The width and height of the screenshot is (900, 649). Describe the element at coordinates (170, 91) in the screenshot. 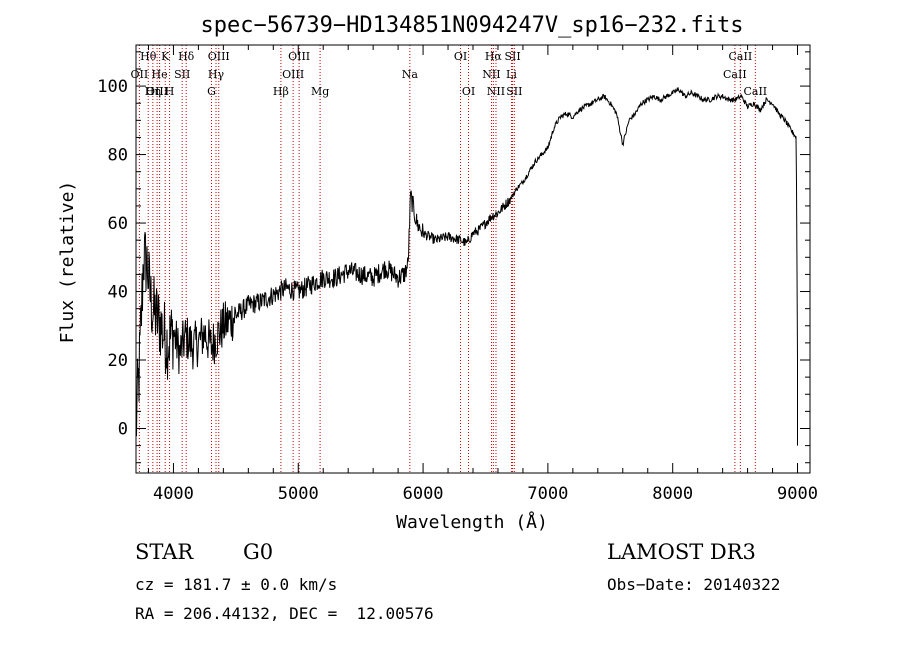

I see `line-marker-label: H` at that location.